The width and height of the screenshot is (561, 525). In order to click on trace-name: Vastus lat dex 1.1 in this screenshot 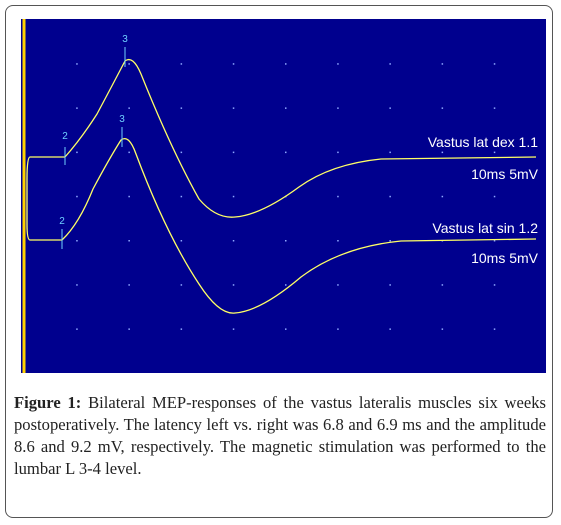, I will do `click(483, 142)`.